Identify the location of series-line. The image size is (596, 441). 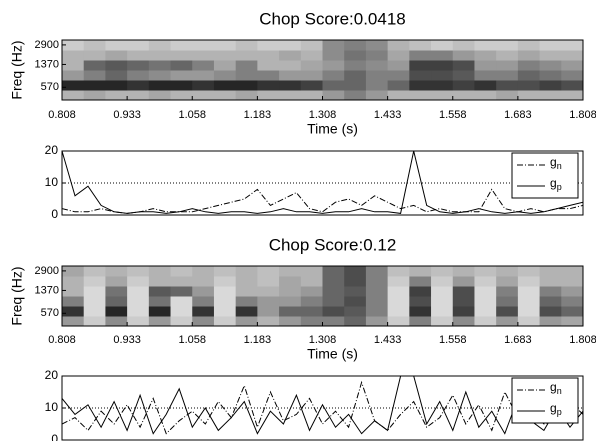
(322, 182).